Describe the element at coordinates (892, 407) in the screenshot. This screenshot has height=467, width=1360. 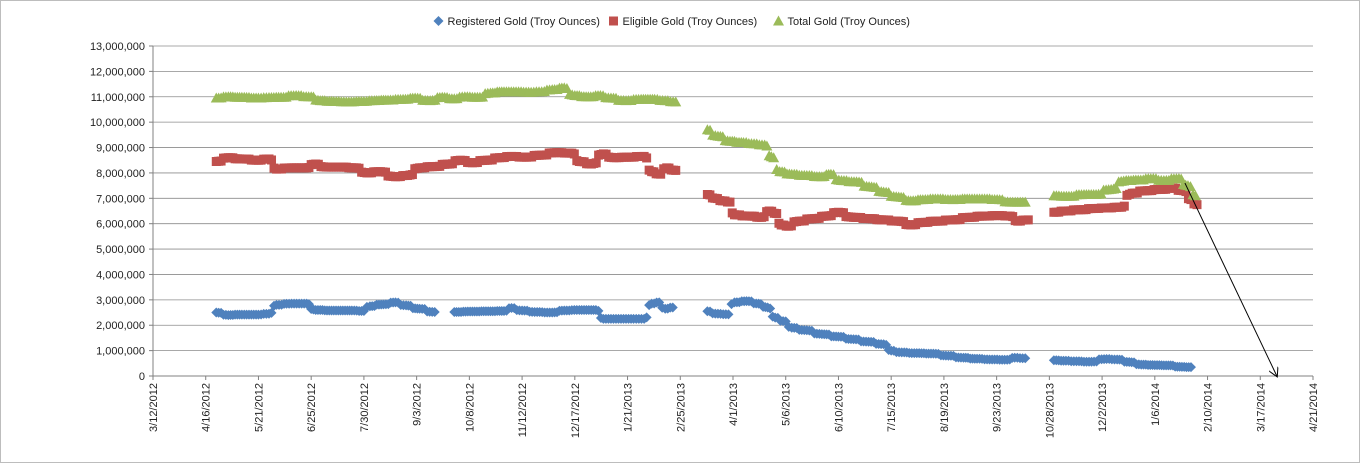
I see `x-tick-label: 7/15/2013` at that location.